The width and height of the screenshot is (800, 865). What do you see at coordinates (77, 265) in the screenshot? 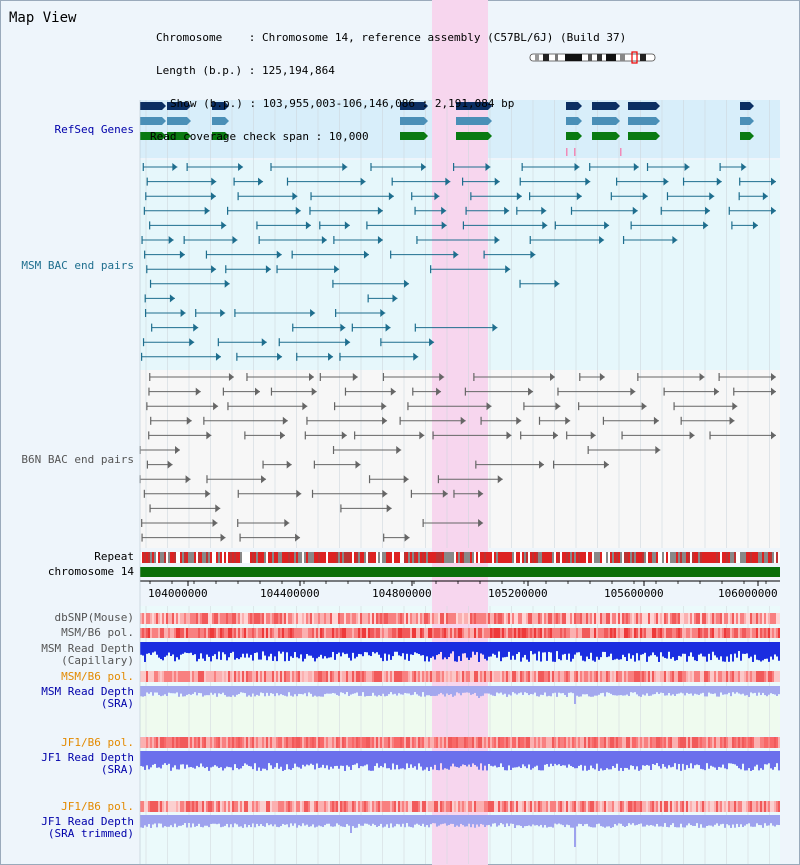
I see `track-label-msm-bac: MSM BAC end pairs` at bounding box center [77, 265].